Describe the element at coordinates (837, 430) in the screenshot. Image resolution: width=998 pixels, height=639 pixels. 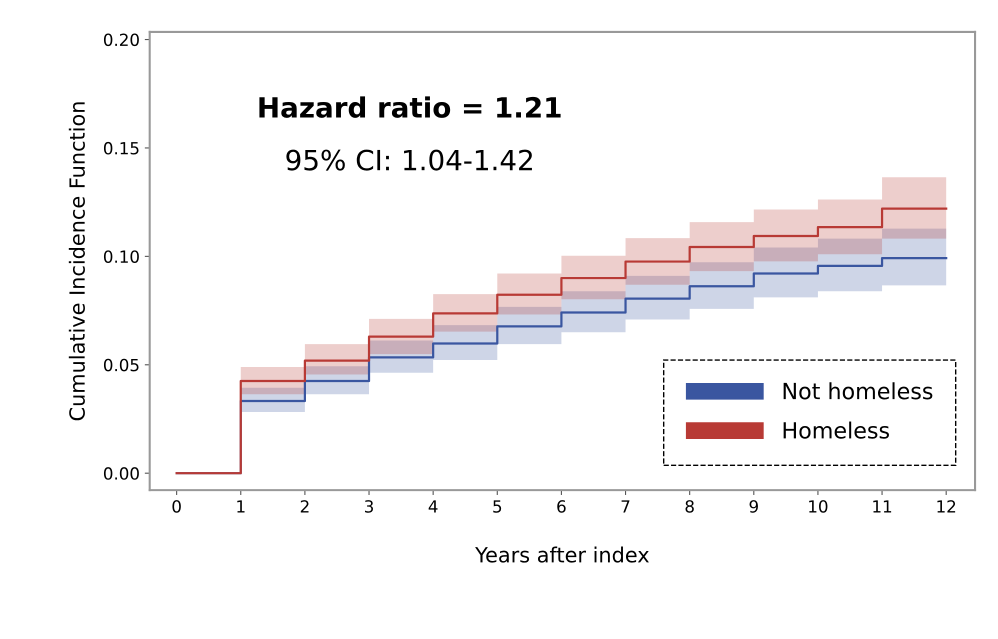
I see `legend-label: Homeless` at that location.